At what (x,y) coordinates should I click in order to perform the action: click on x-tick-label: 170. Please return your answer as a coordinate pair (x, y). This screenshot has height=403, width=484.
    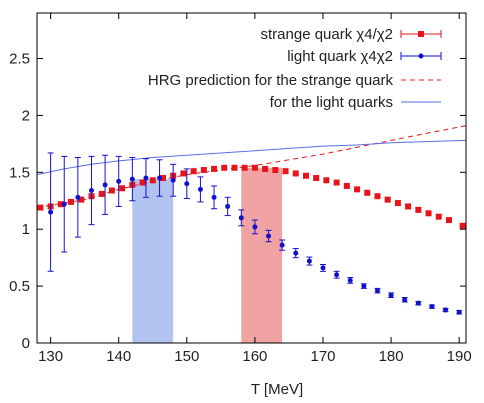
    Looking at the image, I should click on (322, 356).